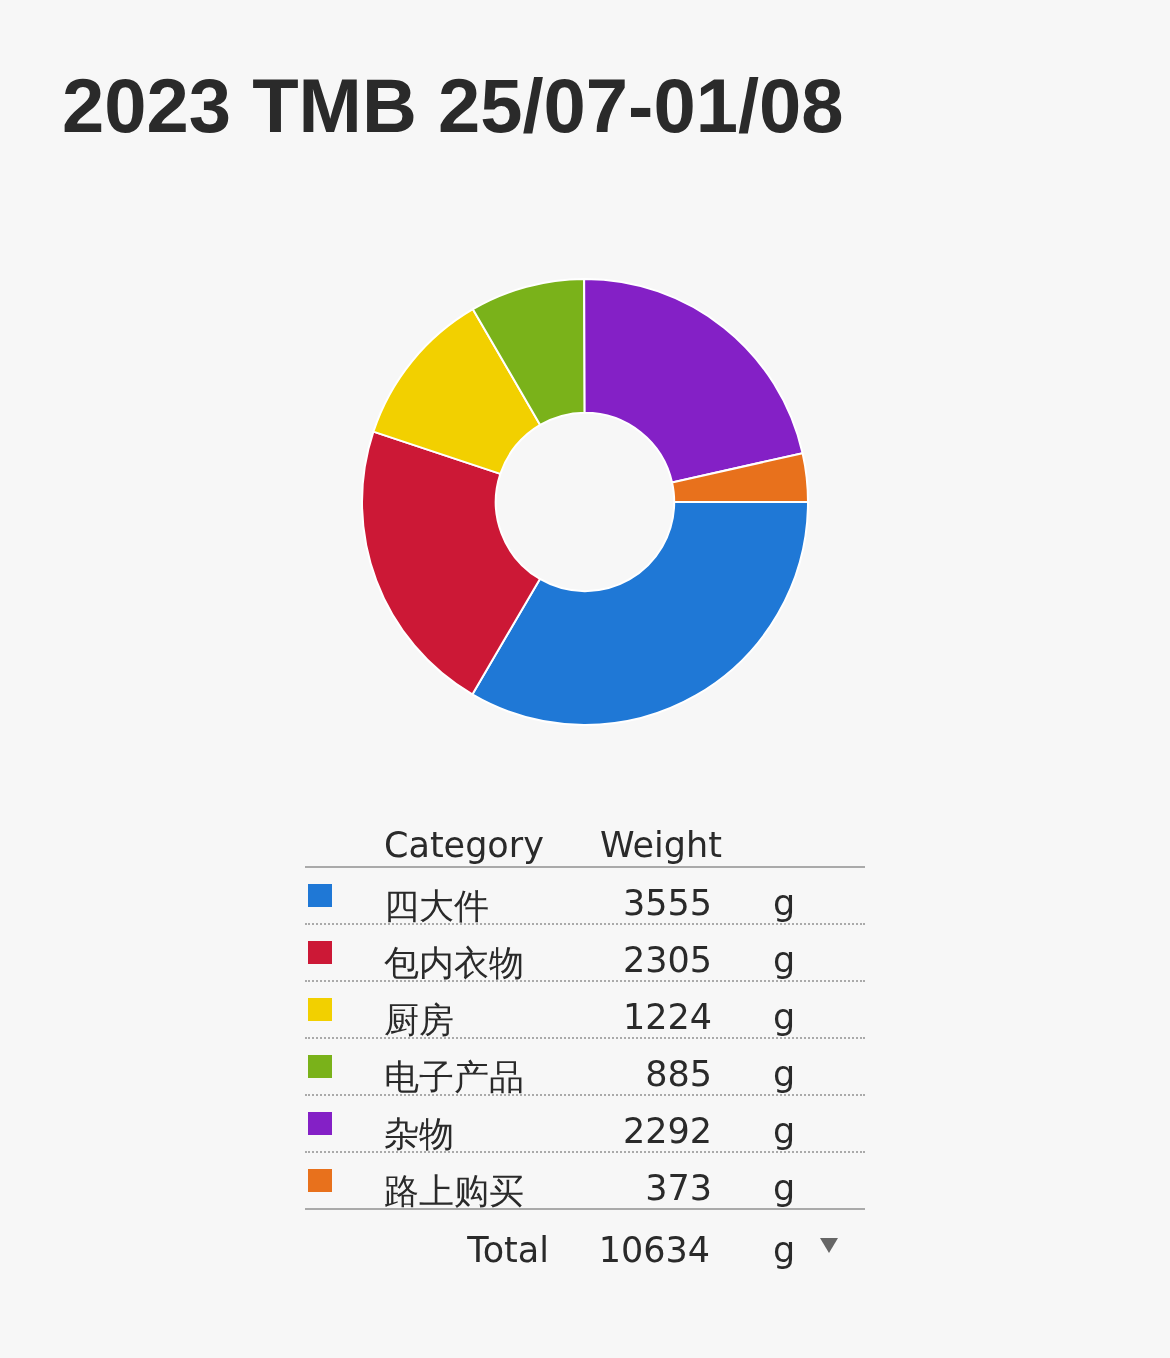  What do you see at coordinates (454, 1077) in the screenshot?
I see `legend-label: 电子产品` at bounding box center [454, 1077].